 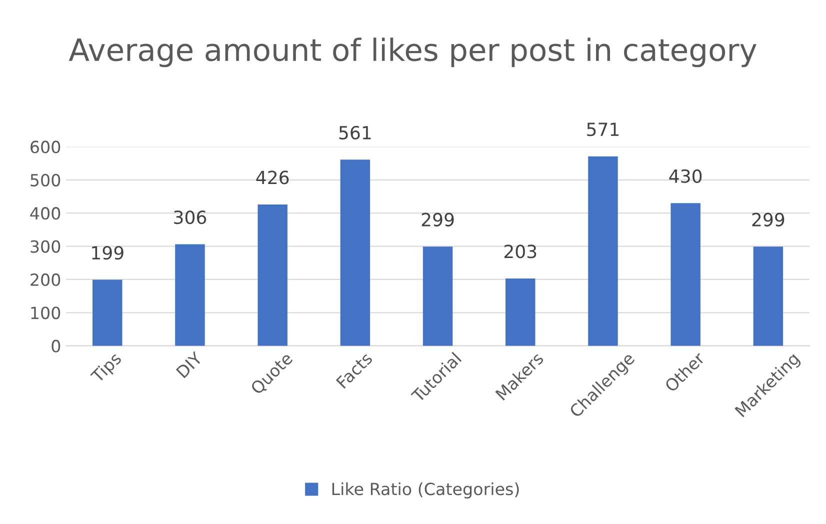 I want to click on x-tick-label: Tips, so click(x=107, y=368).